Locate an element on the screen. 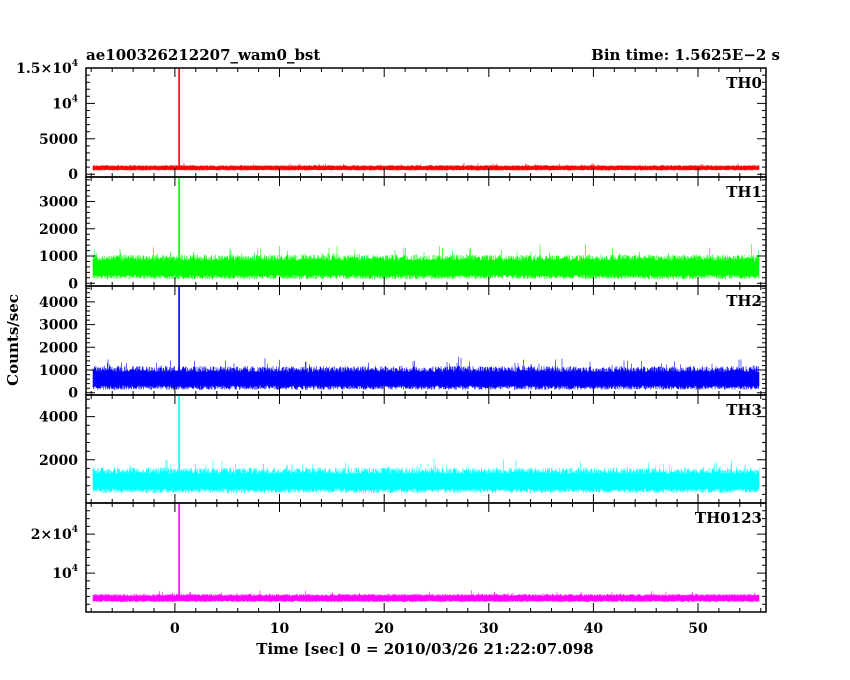  panel-th2: TH2 0 1000 2000 3000 4000 is located at coordinates (403, 343).